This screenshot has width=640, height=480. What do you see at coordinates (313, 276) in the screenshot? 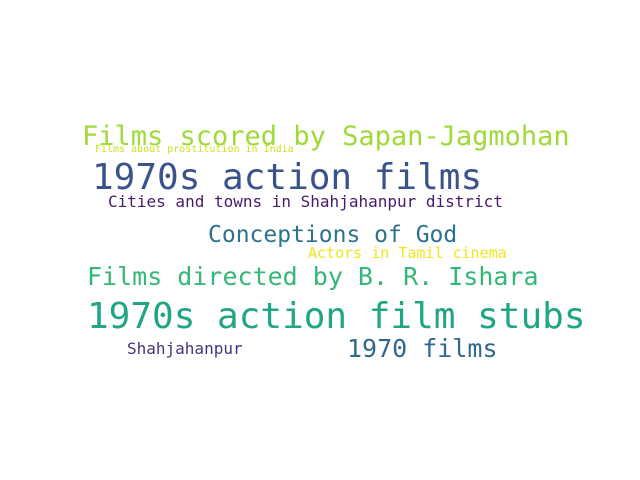
I see `word-films-directed-by-b-r-ishara: Films directed by B. R. Ishara` at bounding box center [313, 276].